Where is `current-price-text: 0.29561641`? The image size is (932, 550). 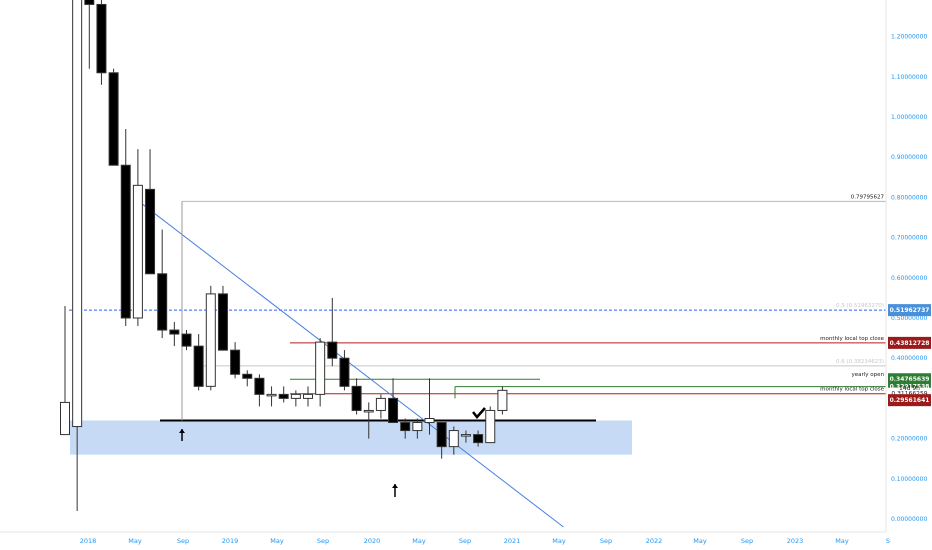 current-price-text: 0.29561641 is located at coordinates (910, 400).